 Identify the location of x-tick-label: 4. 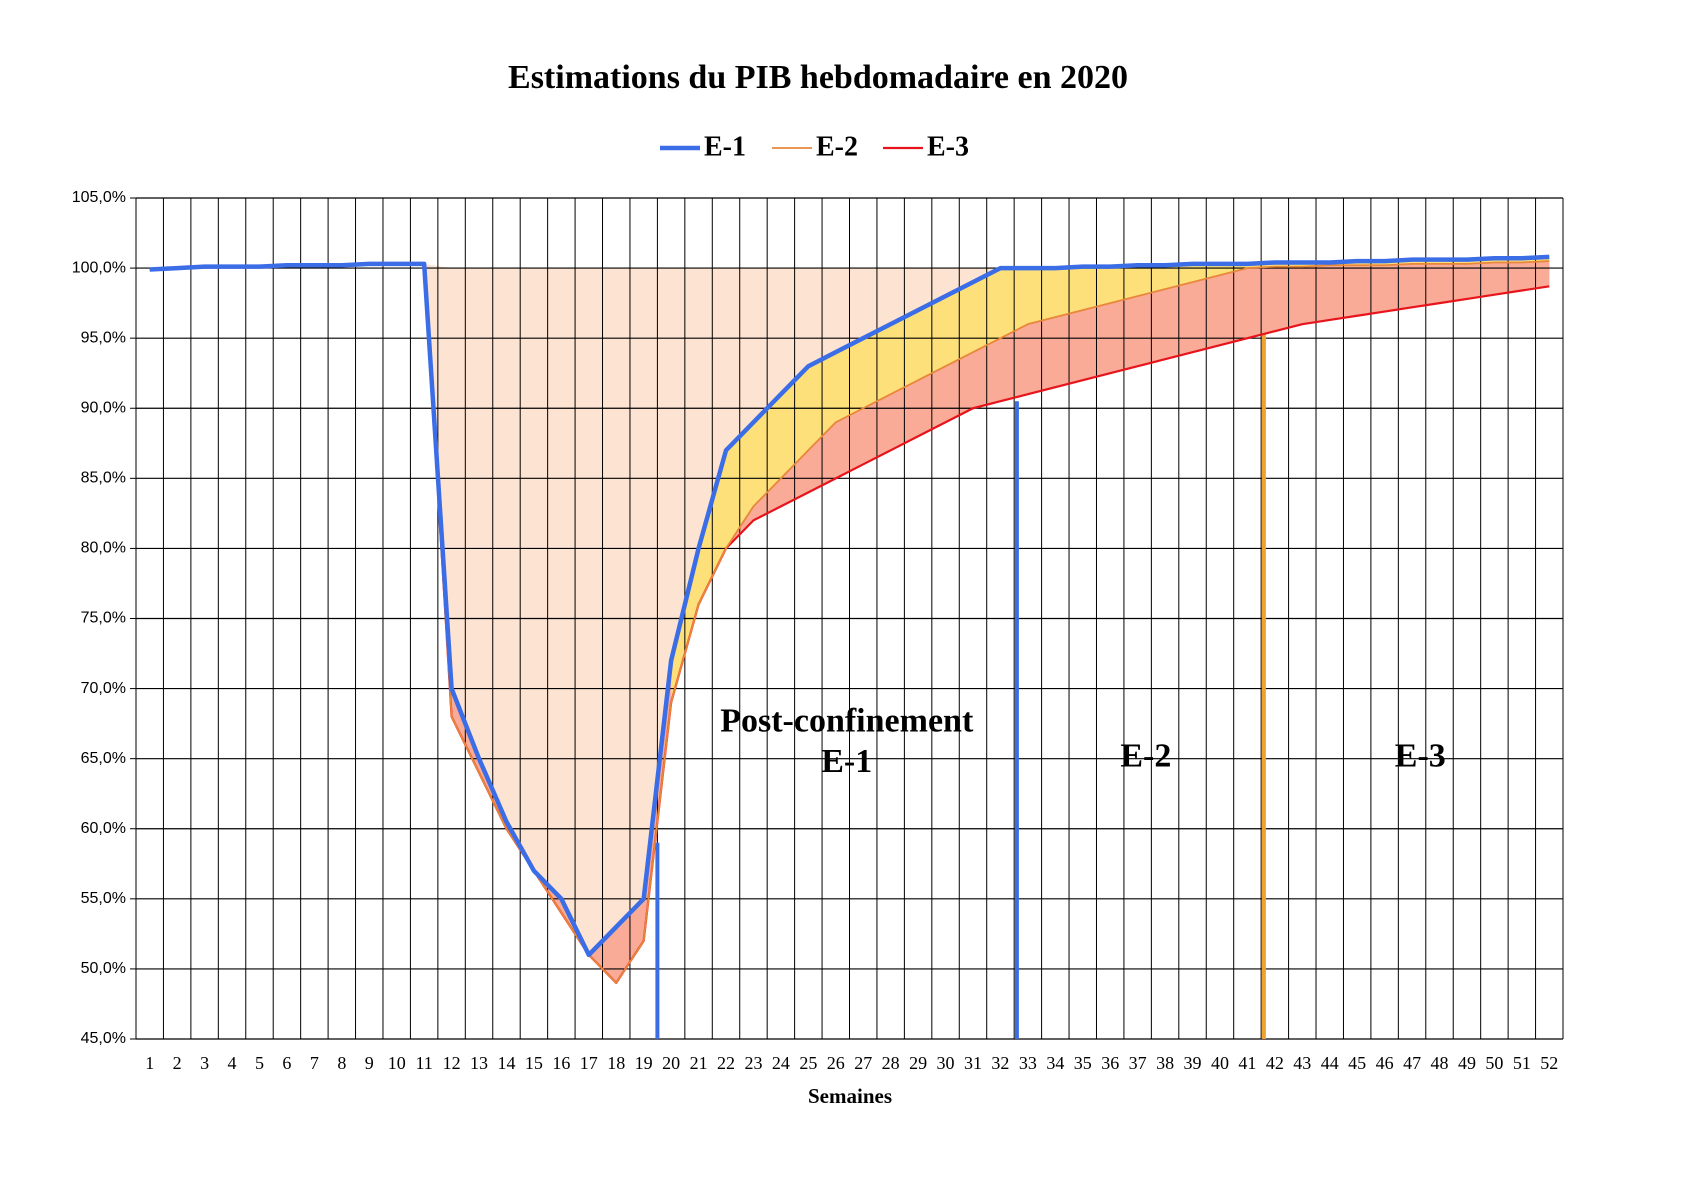
(232, 1063).